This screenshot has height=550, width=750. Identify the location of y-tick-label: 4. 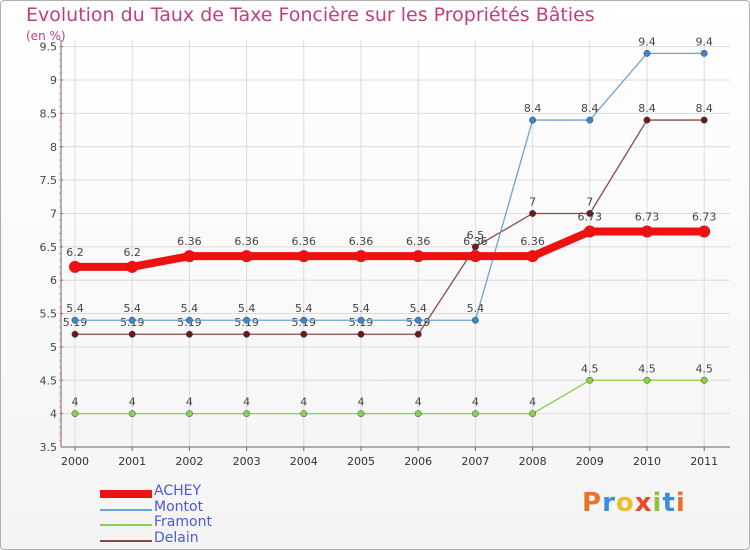
(53, 414).